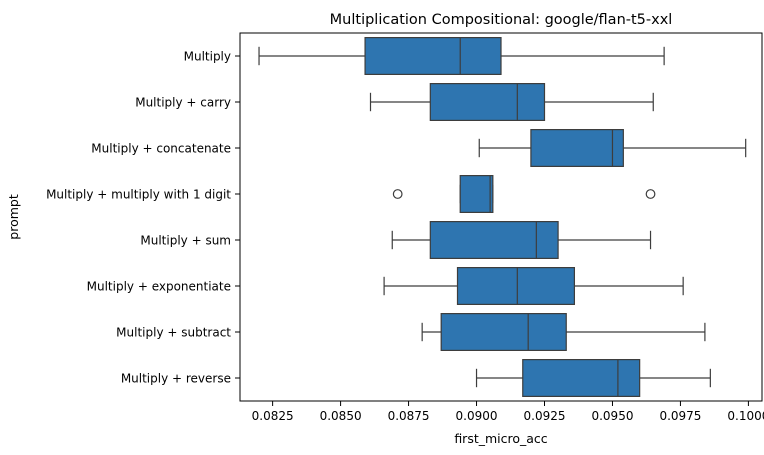 The width and height of the screenshot is (764, 455). What do you see at coordinates (176, 379) in the screenshot?
I see `y-tick-label: Multiply + reverse` at bounding box center [176, 379].